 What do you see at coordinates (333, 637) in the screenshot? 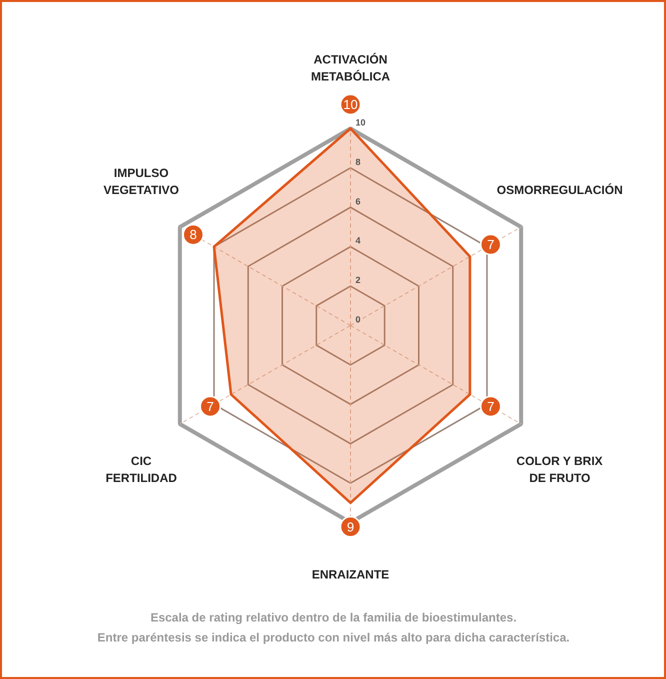
I see `text: Entre paréntesis se indica el producto con nivel más alto para dicha característica.` at bounding box center [333, 637].